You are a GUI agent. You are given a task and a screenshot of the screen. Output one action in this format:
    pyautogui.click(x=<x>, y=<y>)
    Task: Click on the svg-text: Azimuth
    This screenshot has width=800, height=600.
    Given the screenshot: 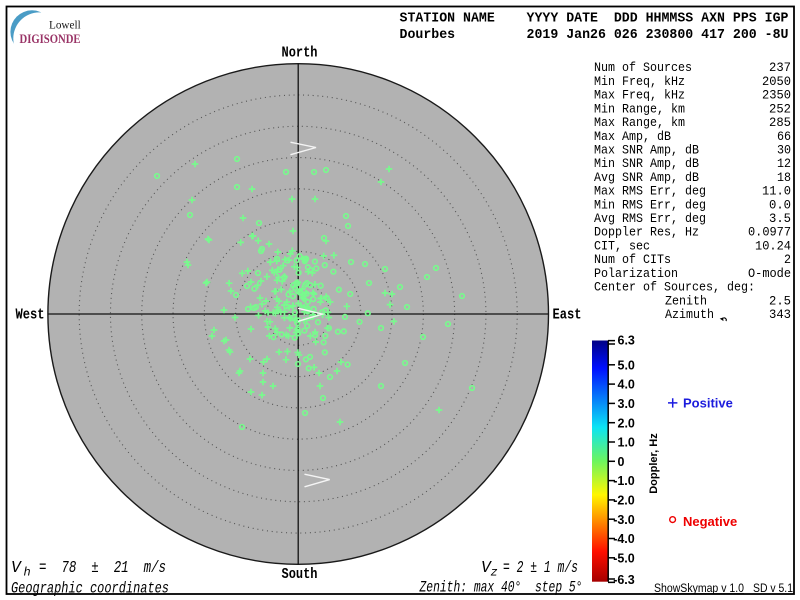 What is the action you would take?
    pyautogui.click(x=689, y=314)
    